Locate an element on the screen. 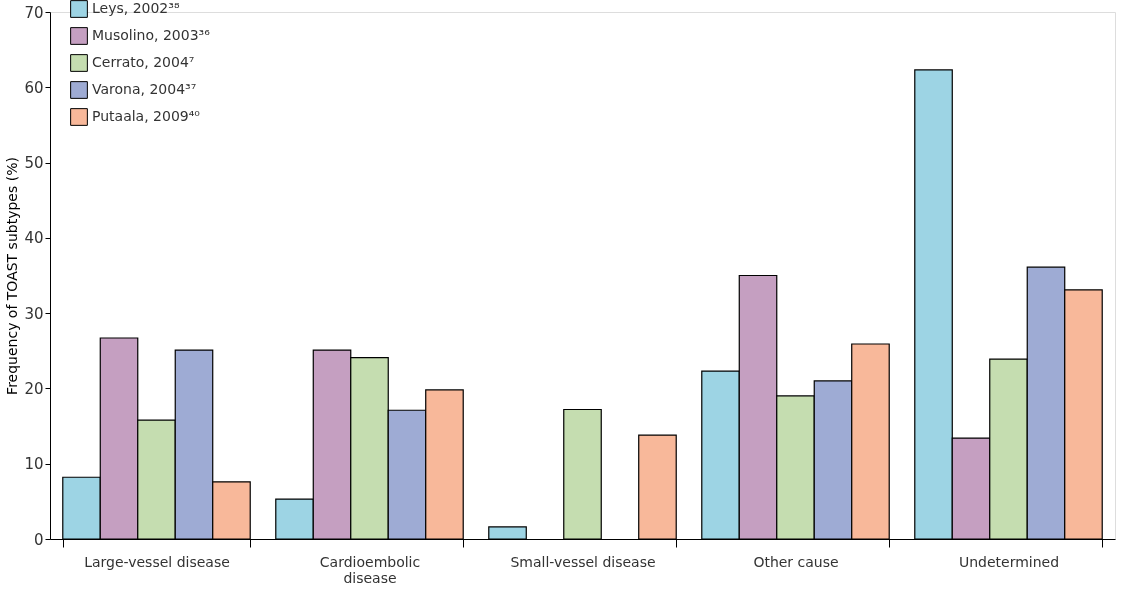 The image size is (1138, 604). y-tick-label: 60 is located at coordinates (34, 87).